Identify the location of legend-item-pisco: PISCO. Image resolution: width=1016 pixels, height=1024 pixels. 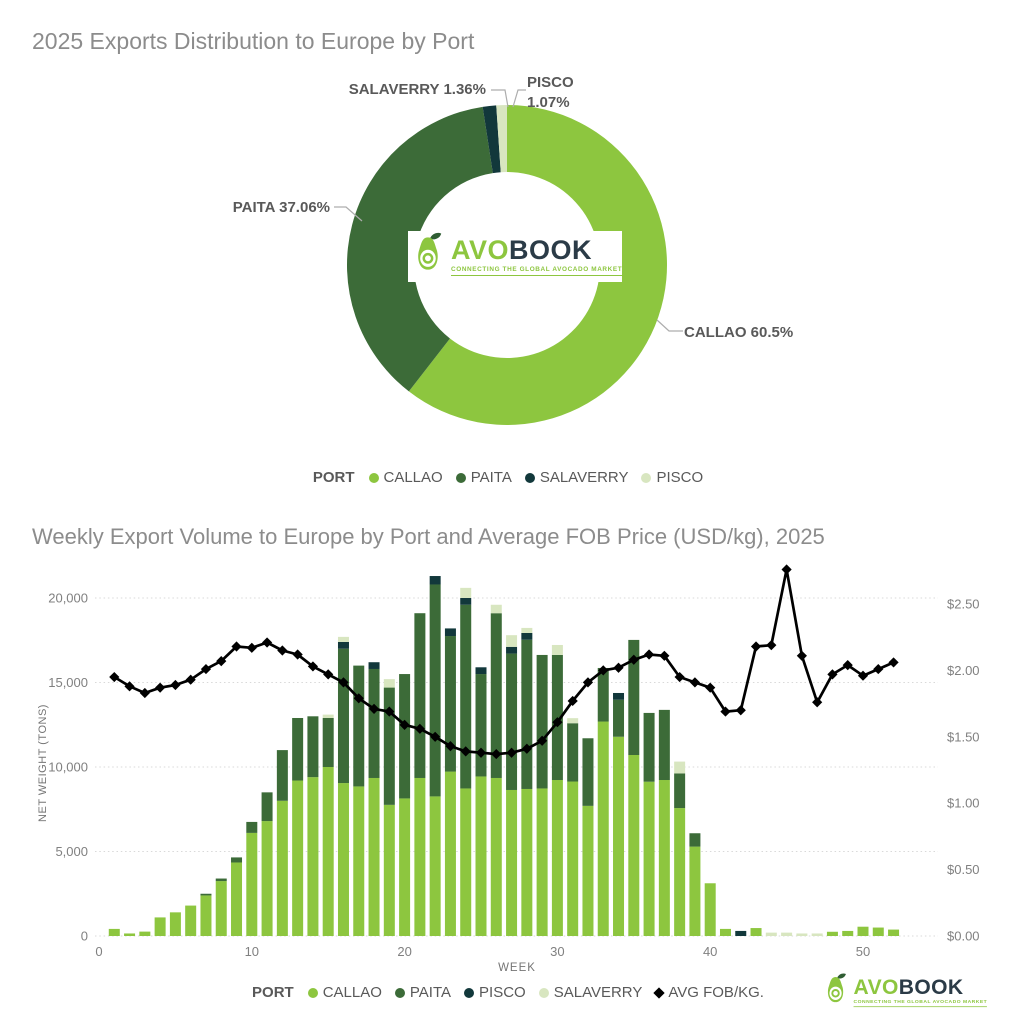
(672, 477).